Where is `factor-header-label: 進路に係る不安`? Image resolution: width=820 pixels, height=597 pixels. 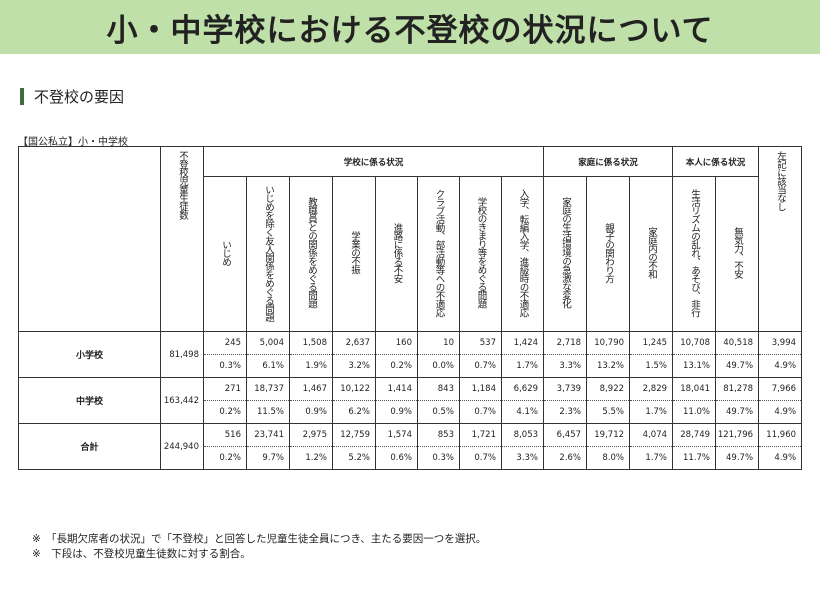 factor-header-label: 進路に係る不安 is located at coordinates (397, 252).